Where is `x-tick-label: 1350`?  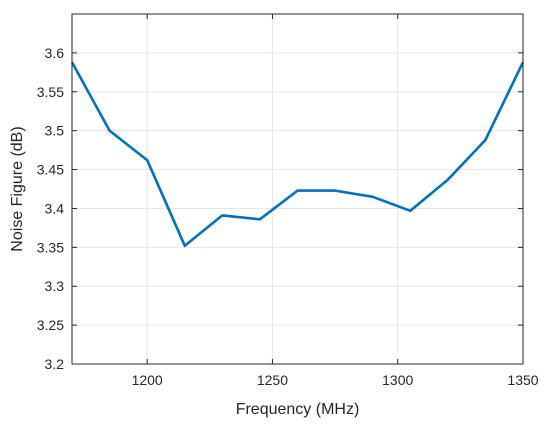
x-tick-label: 1350 is located at coordinates (522, 380).